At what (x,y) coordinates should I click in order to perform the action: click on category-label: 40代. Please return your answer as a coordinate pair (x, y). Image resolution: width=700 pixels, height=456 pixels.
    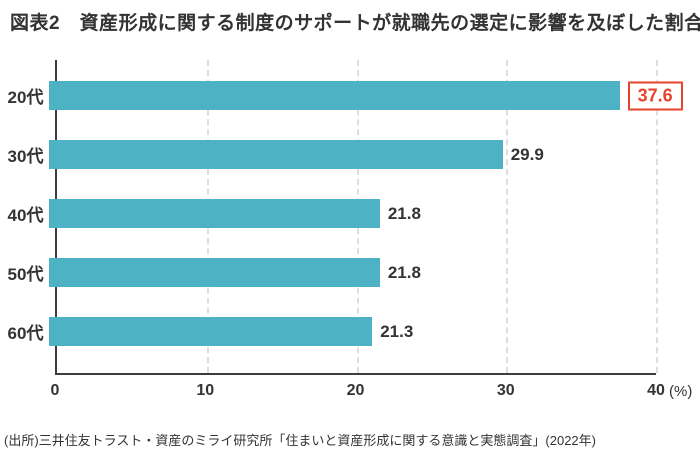
    Looking at the image, I should click on (25, 215).